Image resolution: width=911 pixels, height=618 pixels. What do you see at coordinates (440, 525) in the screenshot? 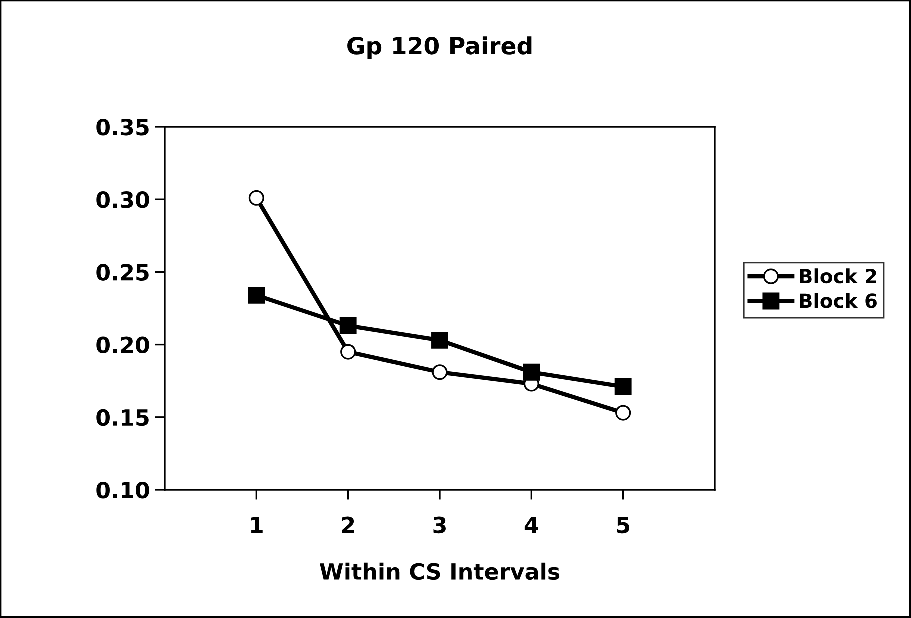
I see `x-tick-label: 3` at bounding box center [440, 525].